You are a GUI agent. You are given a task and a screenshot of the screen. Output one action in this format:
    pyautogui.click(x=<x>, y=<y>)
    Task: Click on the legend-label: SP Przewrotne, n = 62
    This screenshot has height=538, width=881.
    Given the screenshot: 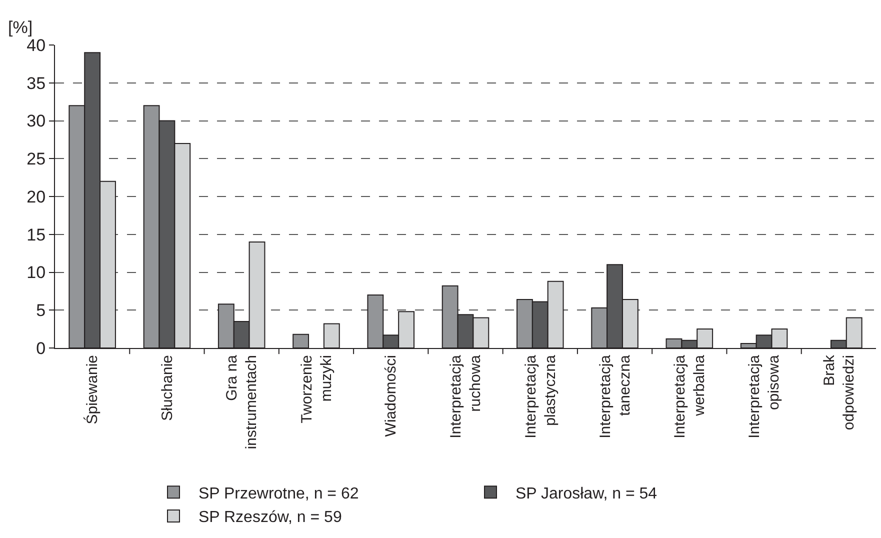 What is the action you would take?
    pyautogui.click(x=278, y=493)
    